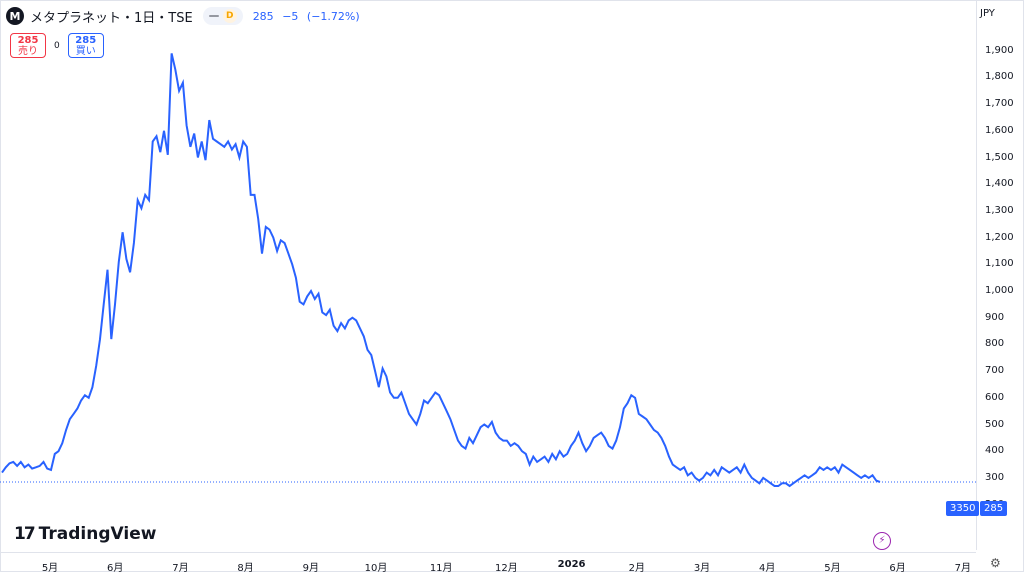 This screenshot has width=1024, height=574. I want to click on y-tick-label: 1,500, so click(999, 157).